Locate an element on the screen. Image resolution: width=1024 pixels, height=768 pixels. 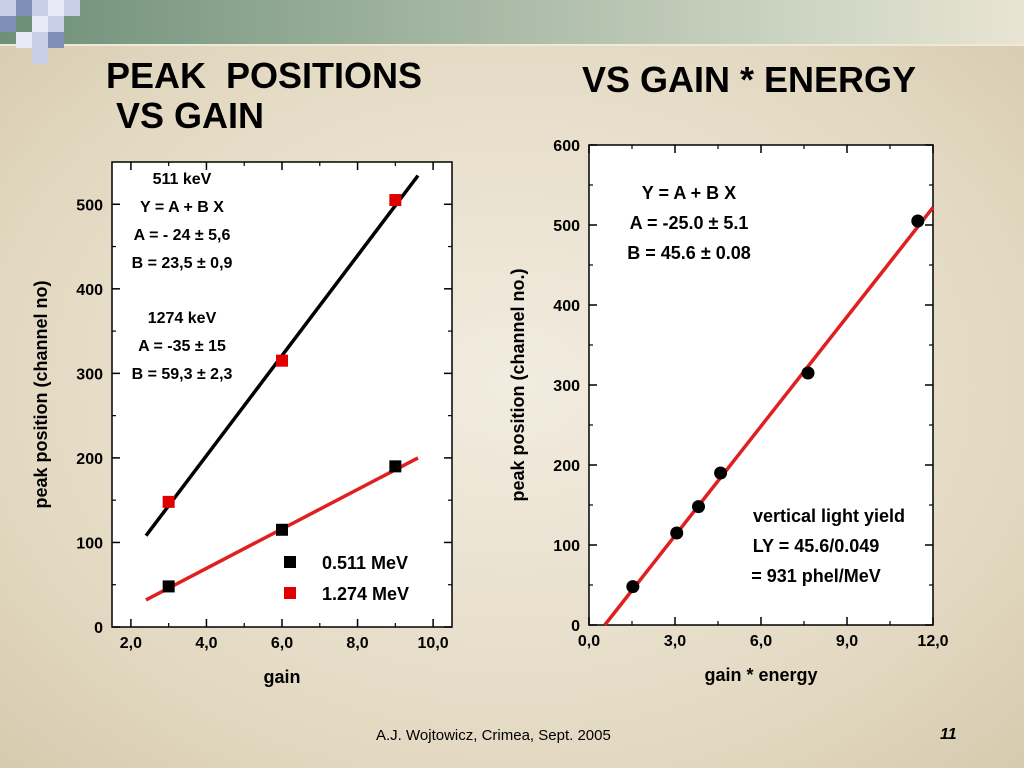
y-tick-label: 600 is located at coordinates (566, 146).